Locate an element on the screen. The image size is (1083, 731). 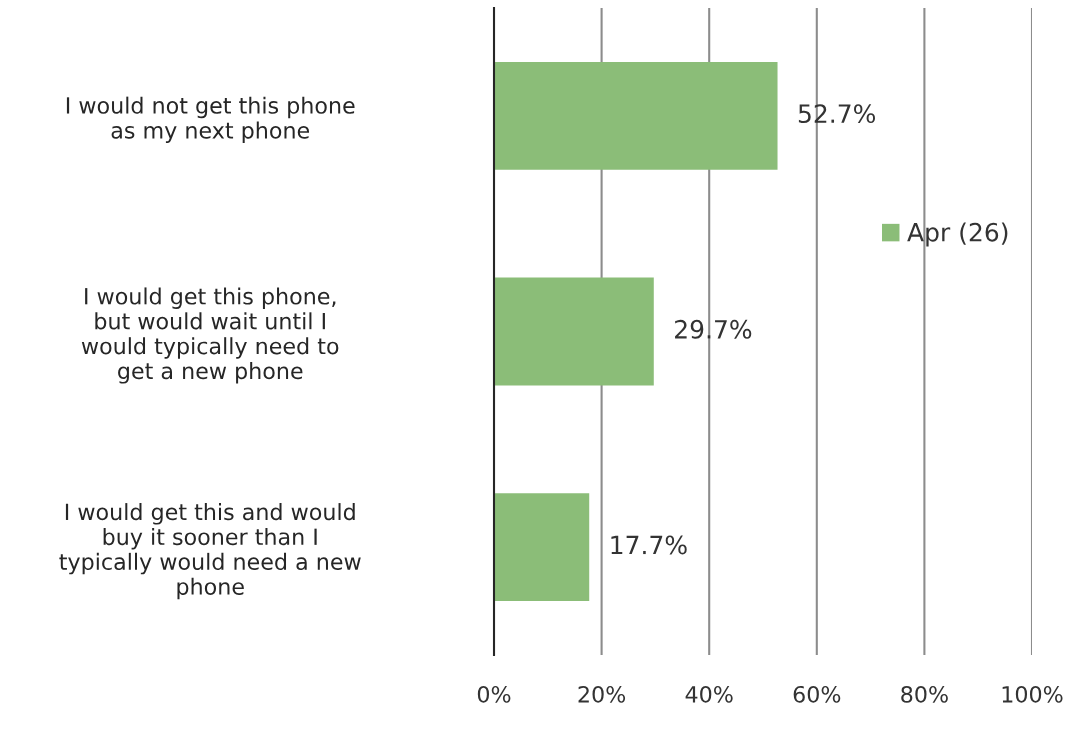
x-tick-label: 80% is located at coordinates (924, 694).